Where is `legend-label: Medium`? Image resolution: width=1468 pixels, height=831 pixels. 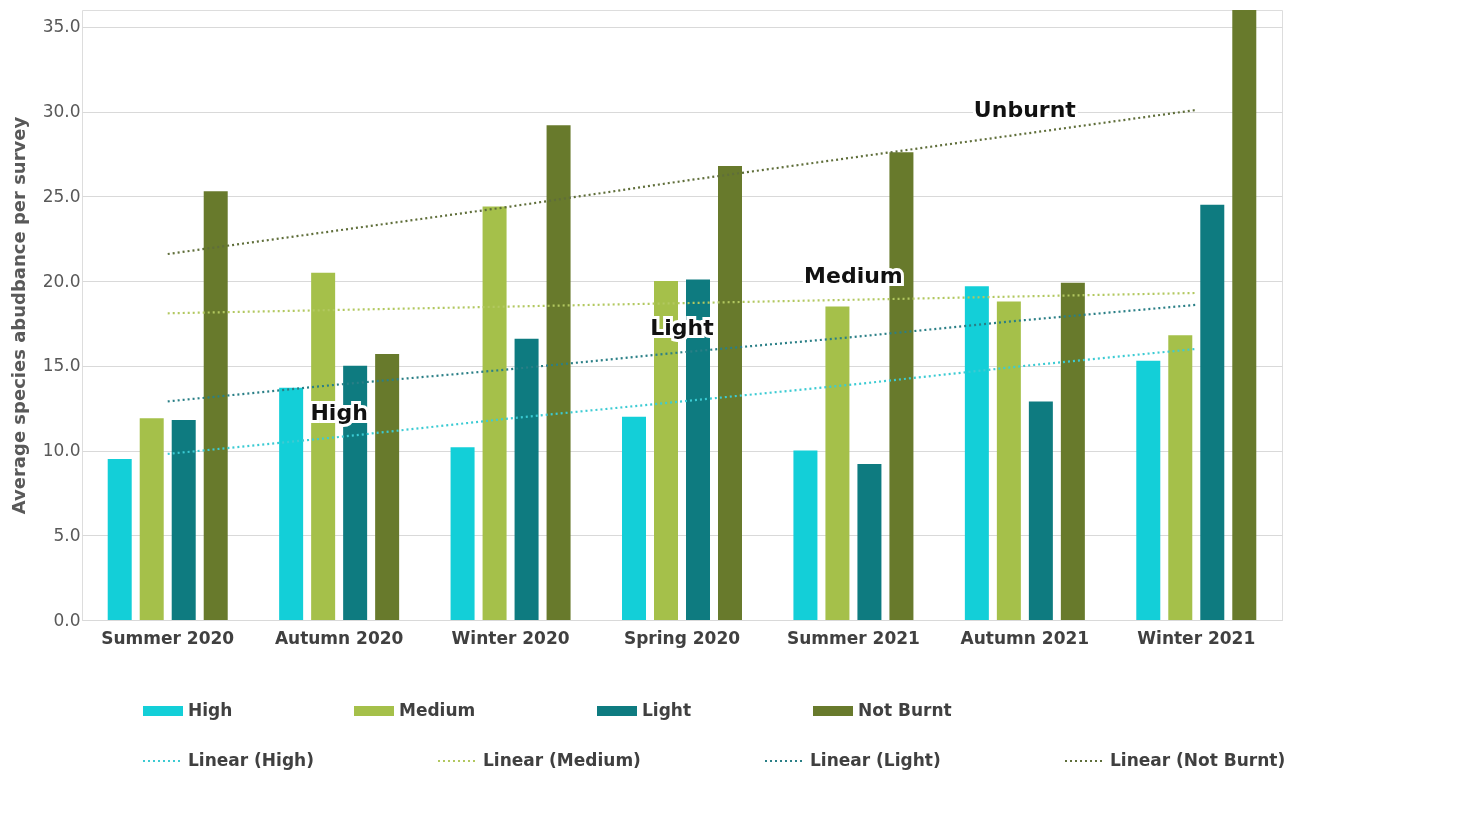 legend-label: Medium is located at coordinates (437, 710).